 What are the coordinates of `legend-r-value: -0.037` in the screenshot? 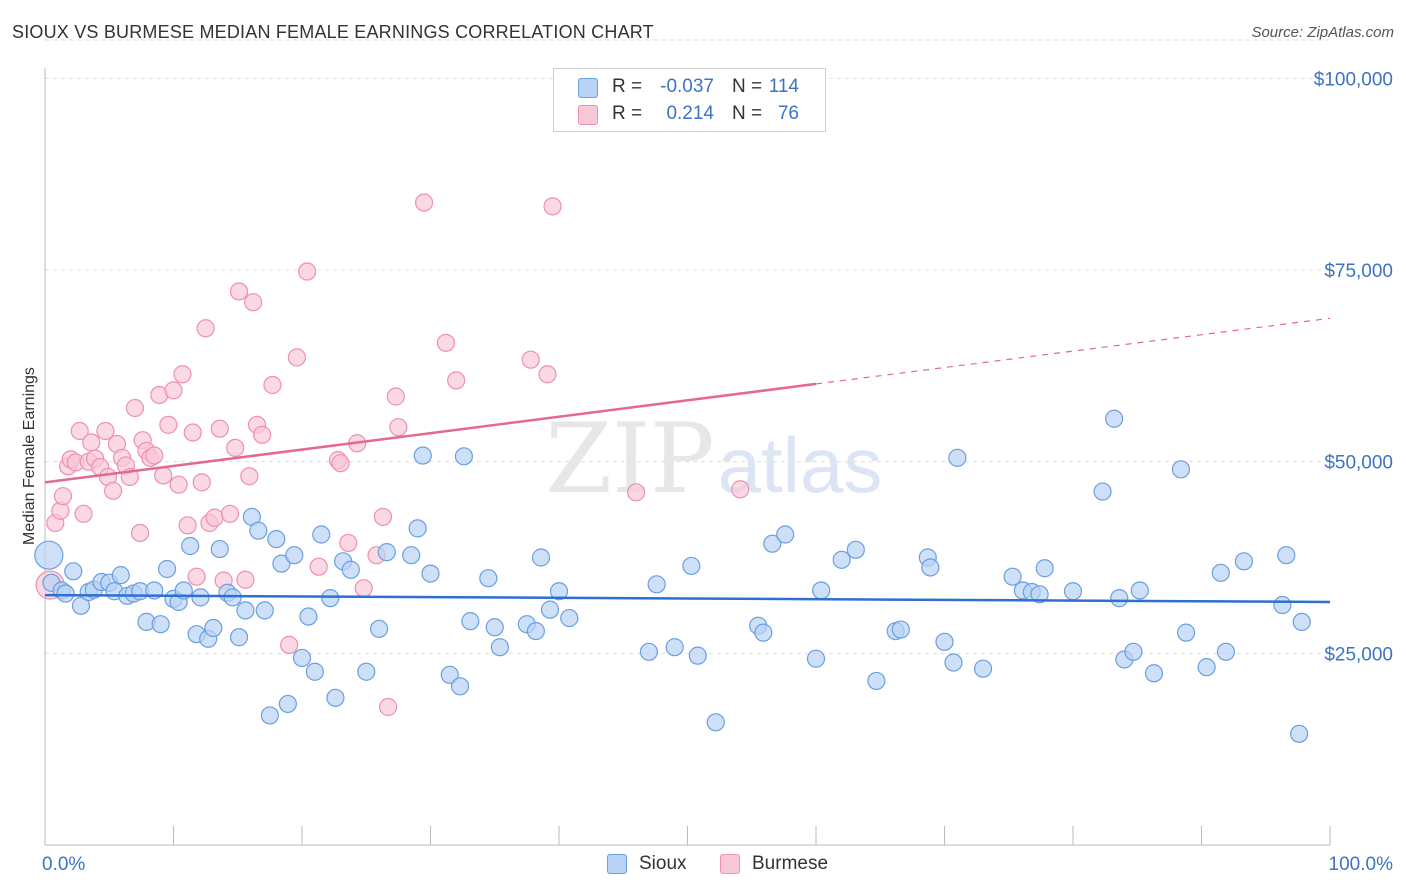 It's located at (687, 86).